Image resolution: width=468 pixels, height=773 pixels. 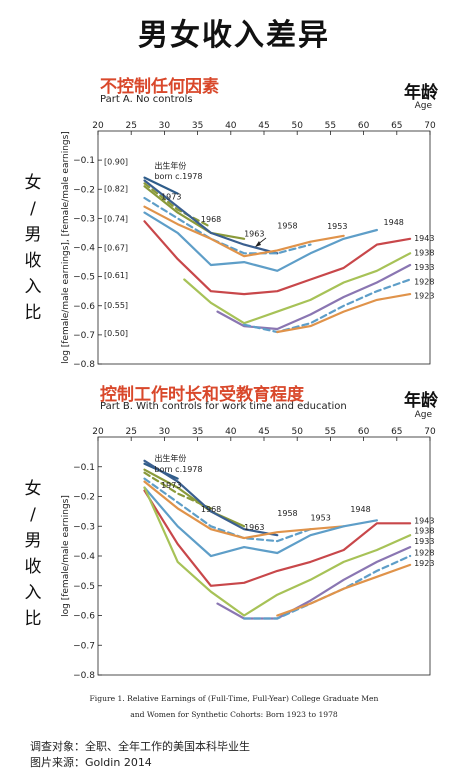 What do you see at coordinates (424, 238) in the screenshot?
I see `panel-a-cohort-annotation: 1943` at bounding box center [424, 238].